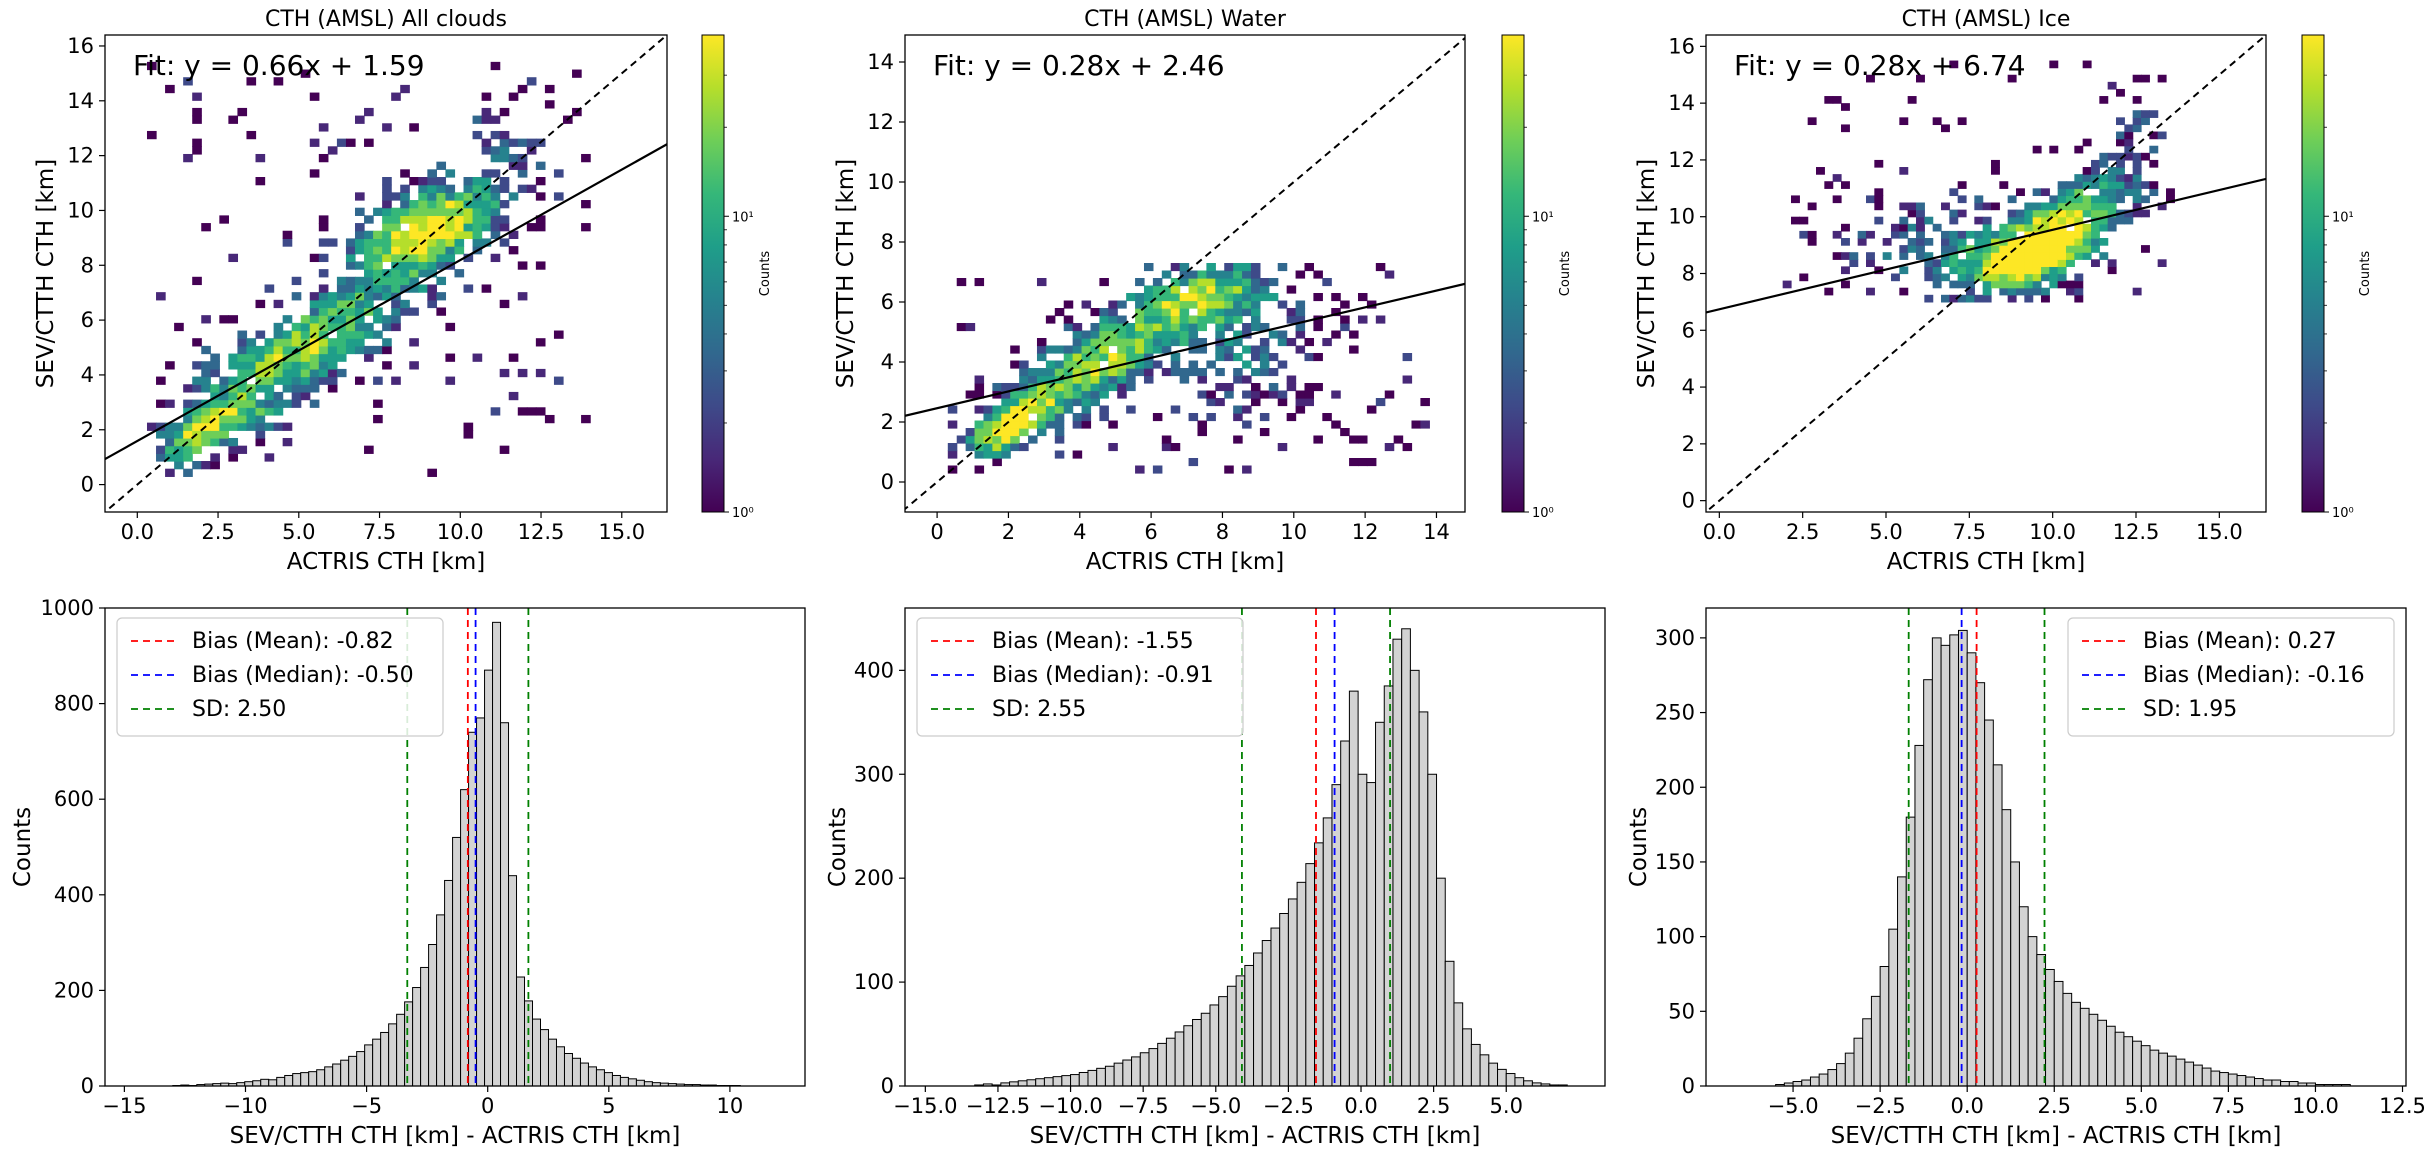 The image size is (2434, 1157). I want to click on y-axis-label: Counts, so click(23, 847).